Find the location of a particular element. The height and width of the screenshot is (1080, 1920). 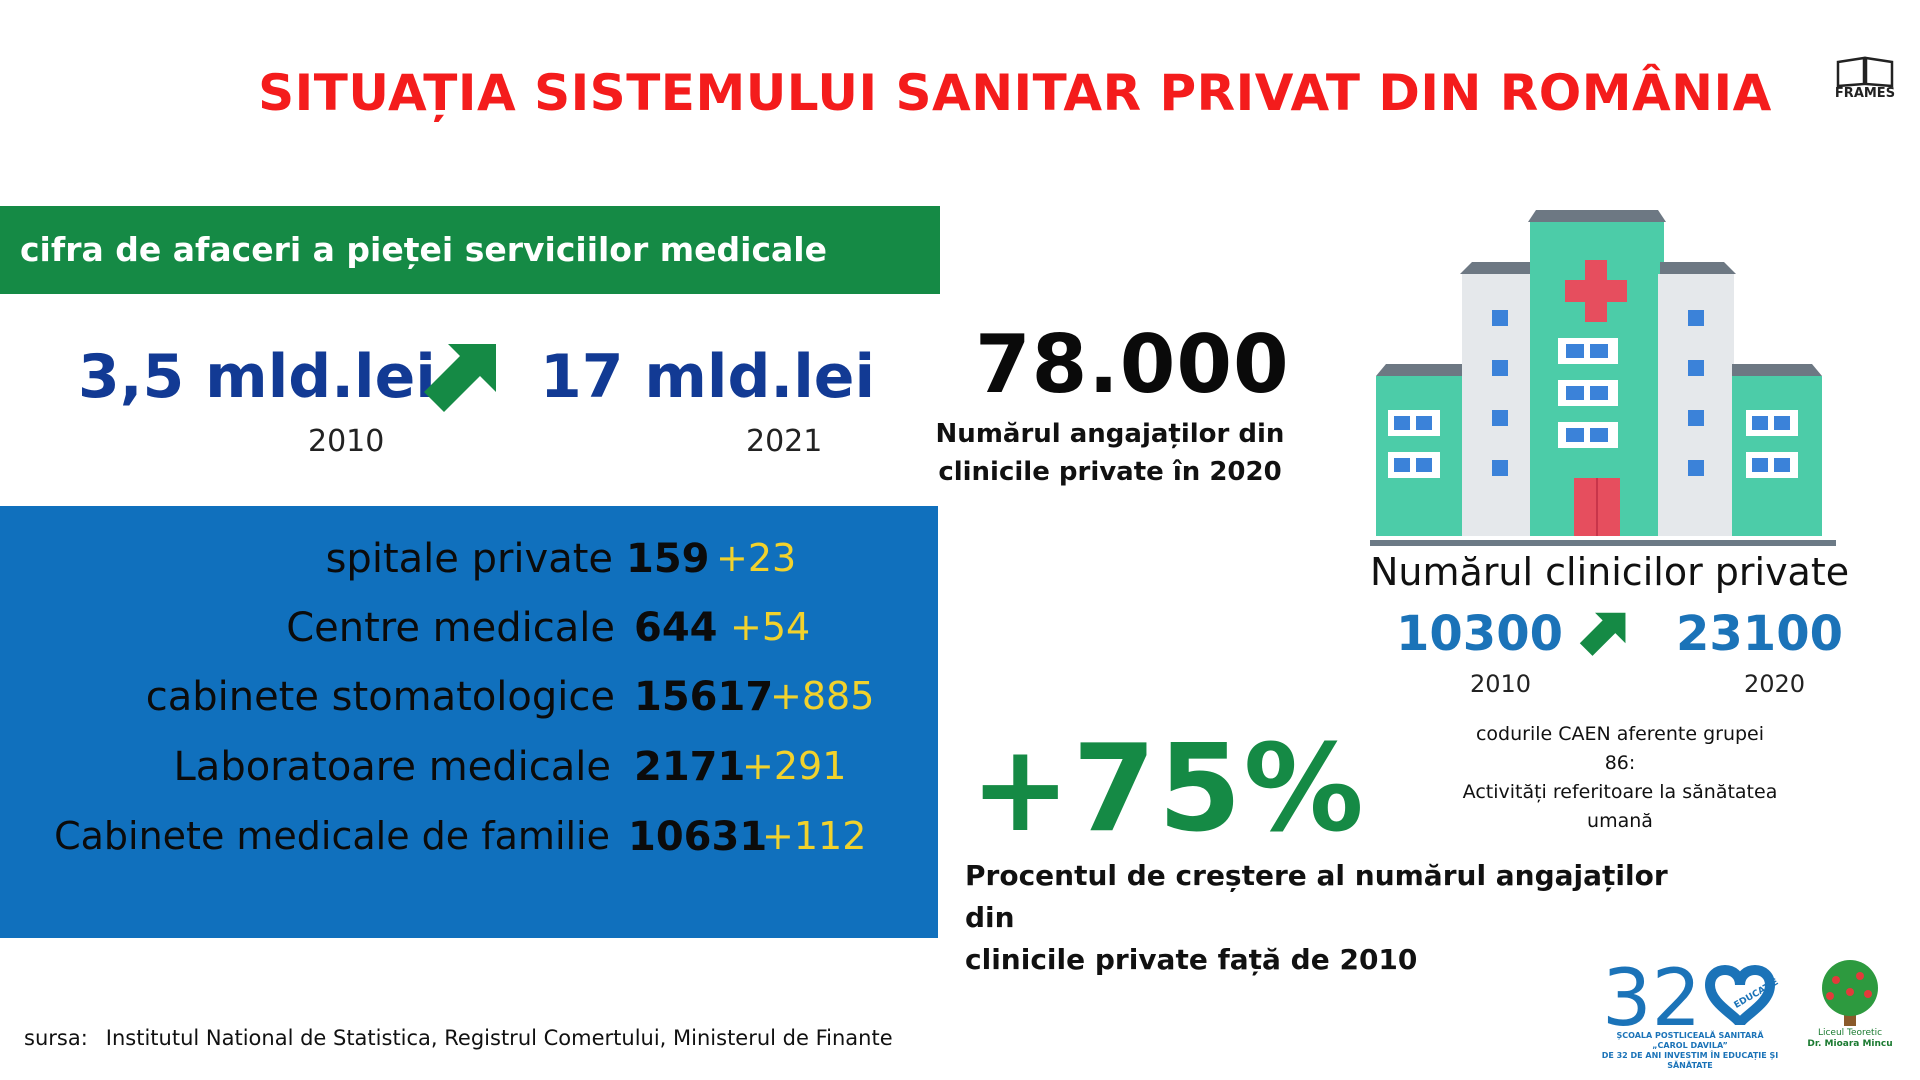

facility-label: spitale private is located at coordinates (469, 559).